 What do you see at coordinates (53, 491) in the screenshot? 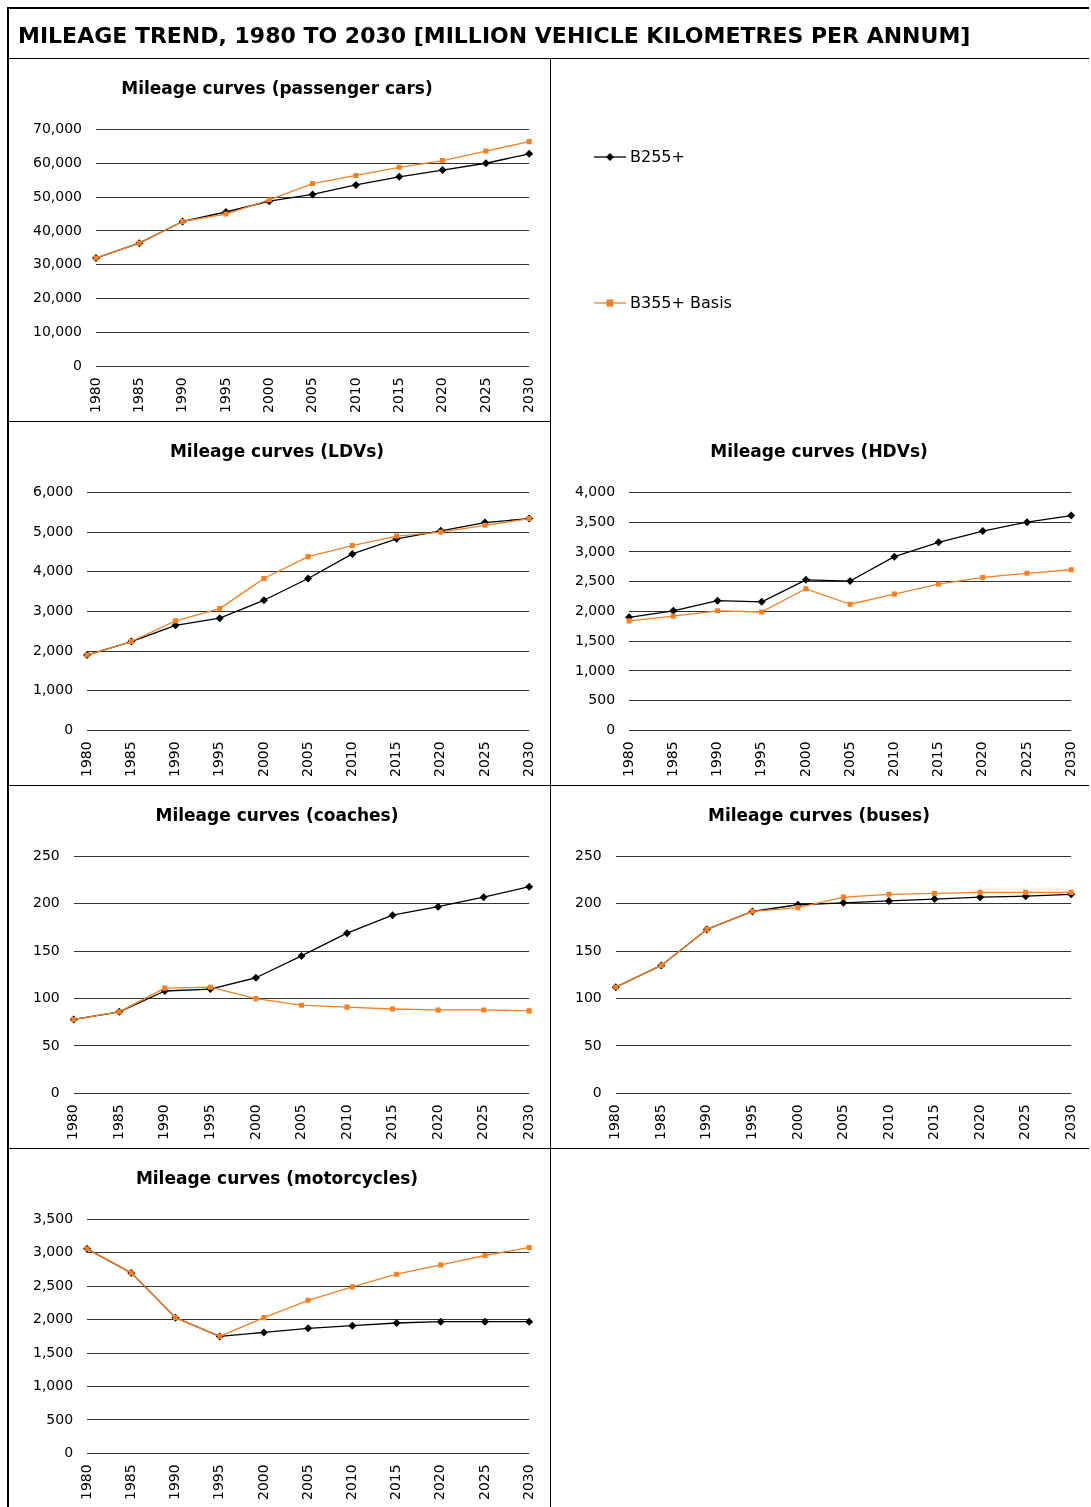
I see `y-tick-label: 6,000` at bounding box center [53, 491].